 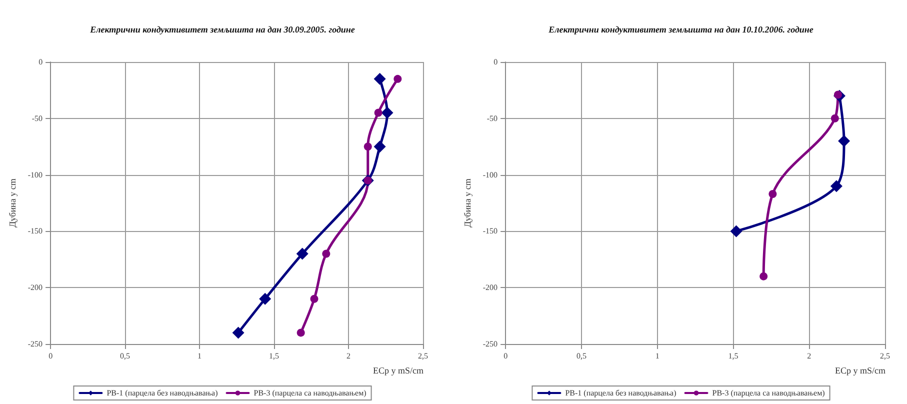 I want to click on chart-title: Електрични кондуктивитет земљишта на дан 10.10.2006. године, so click(x=681, y=29).